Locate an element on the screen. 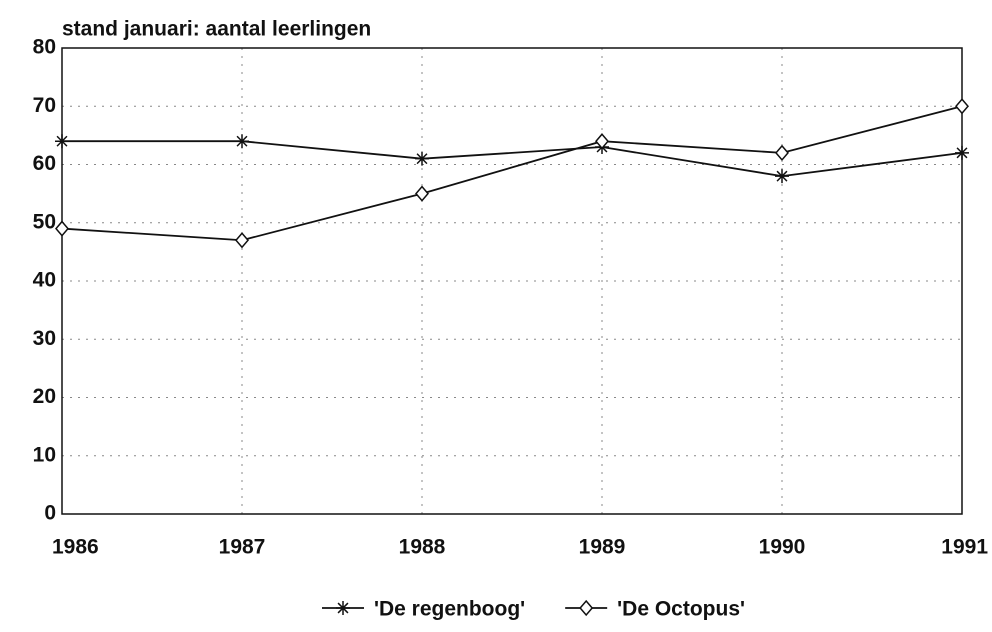 Image resolution: width=992 pixels, height=632 pixels. x-tick-label: 1991 is located at coordinates (964, 547).